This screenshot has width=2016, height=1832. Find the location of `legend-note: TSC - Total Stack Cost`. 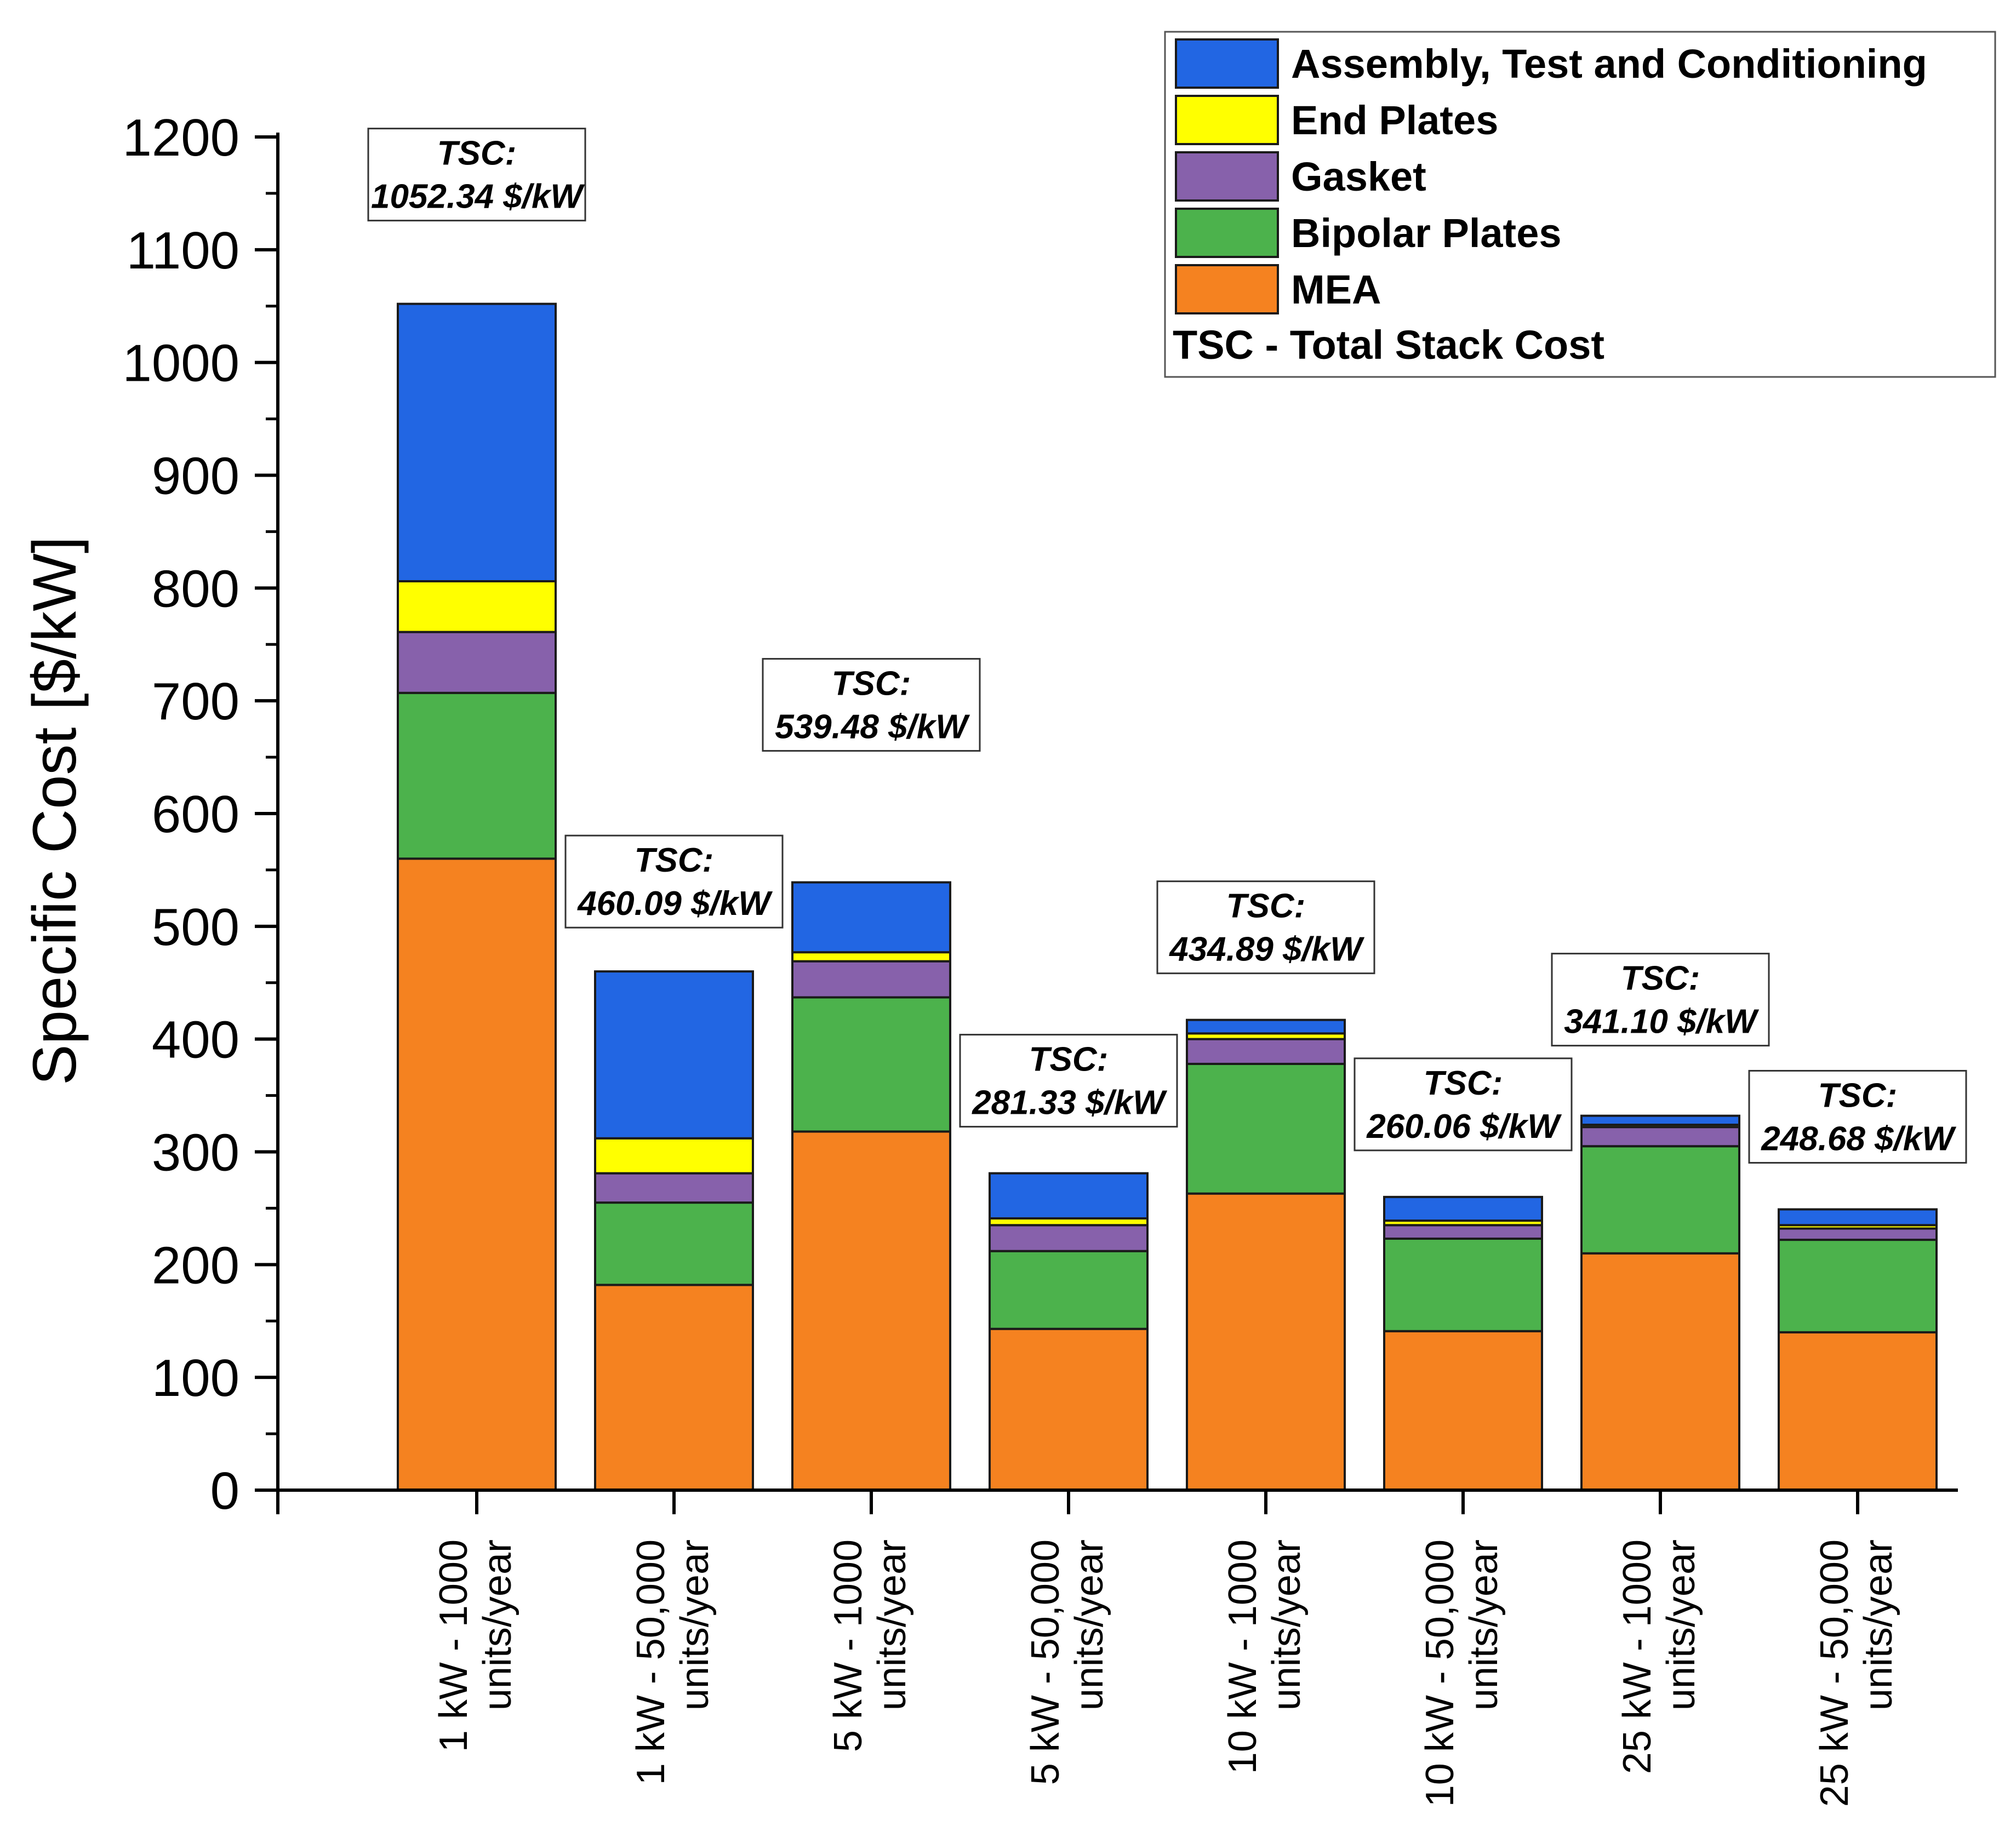

legend-note: TSC - Total Stack Cost is located at coordinates (1388, 345).